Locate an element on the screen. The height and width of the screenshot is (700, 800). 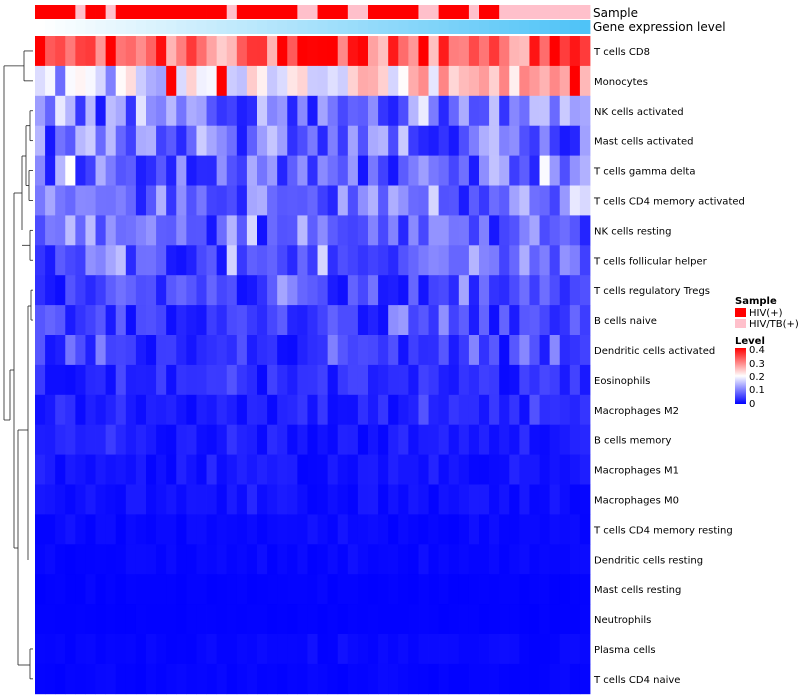
row-label: T cells CD4 naive is located at coordinates (636, 680).